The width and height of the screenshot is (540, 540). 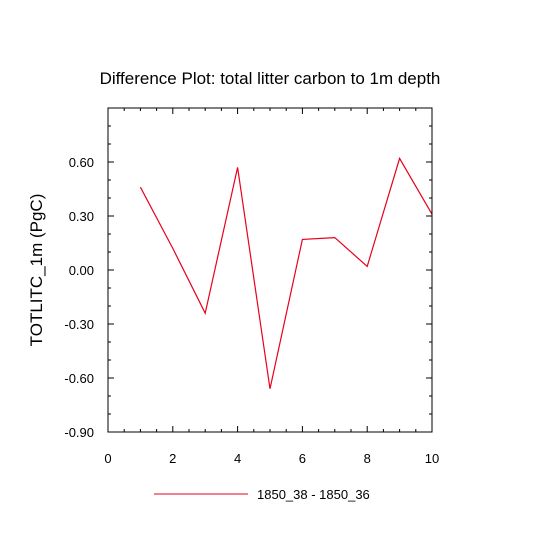 I want to click on x-tick-label: 10, so click(x=432, y=458).